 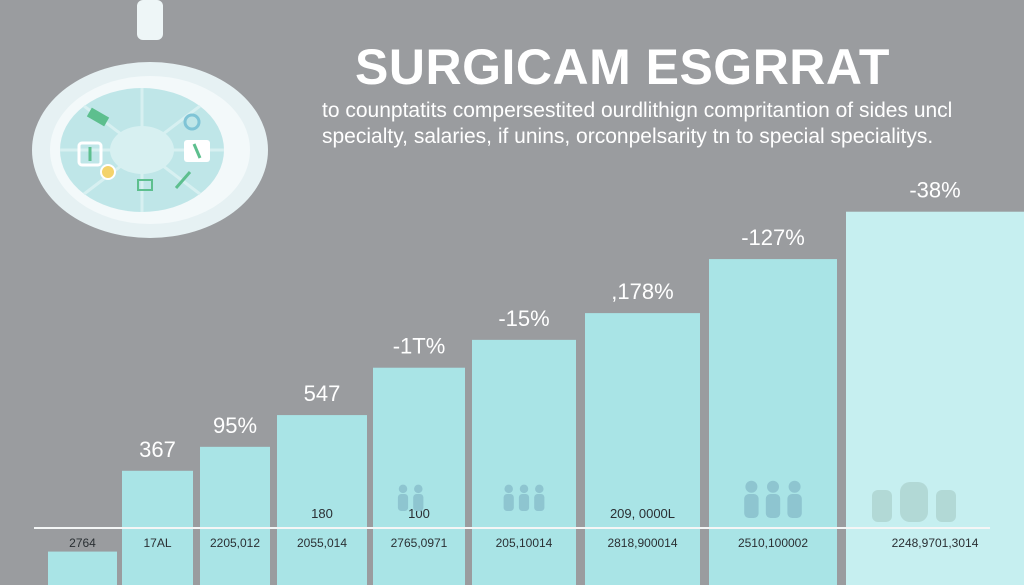 What do you see at coordinates (622, 67) in the screenshot?
I see `page-title: SURGICAM ESGRRAT` at bounding box center [622, 67].